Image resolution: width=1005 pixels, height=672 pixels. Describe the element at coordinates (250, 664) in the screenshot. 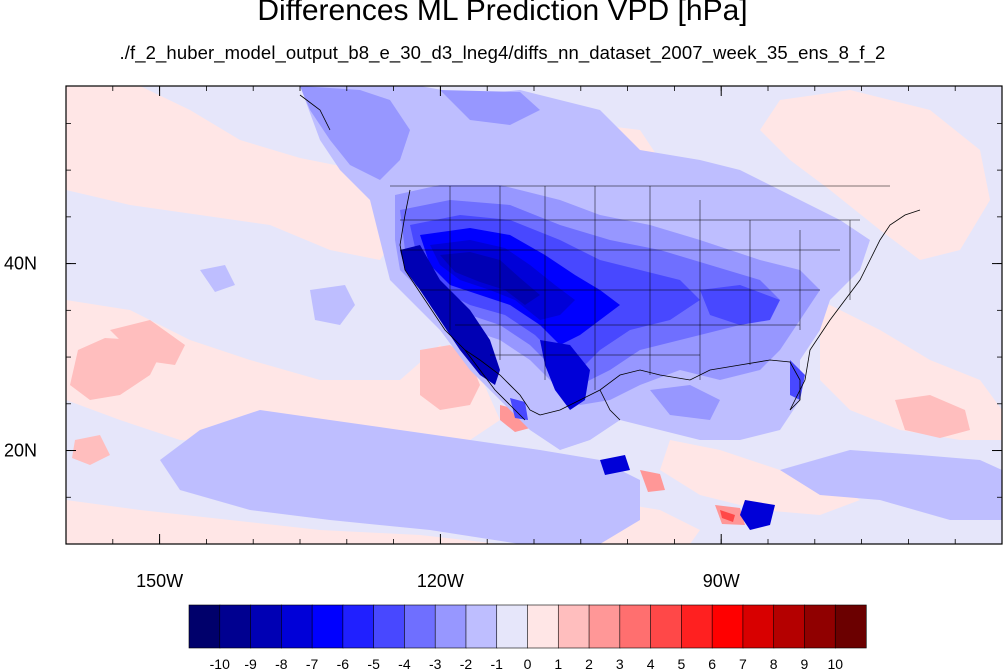

I see `colorbar-label: -9` at that location.